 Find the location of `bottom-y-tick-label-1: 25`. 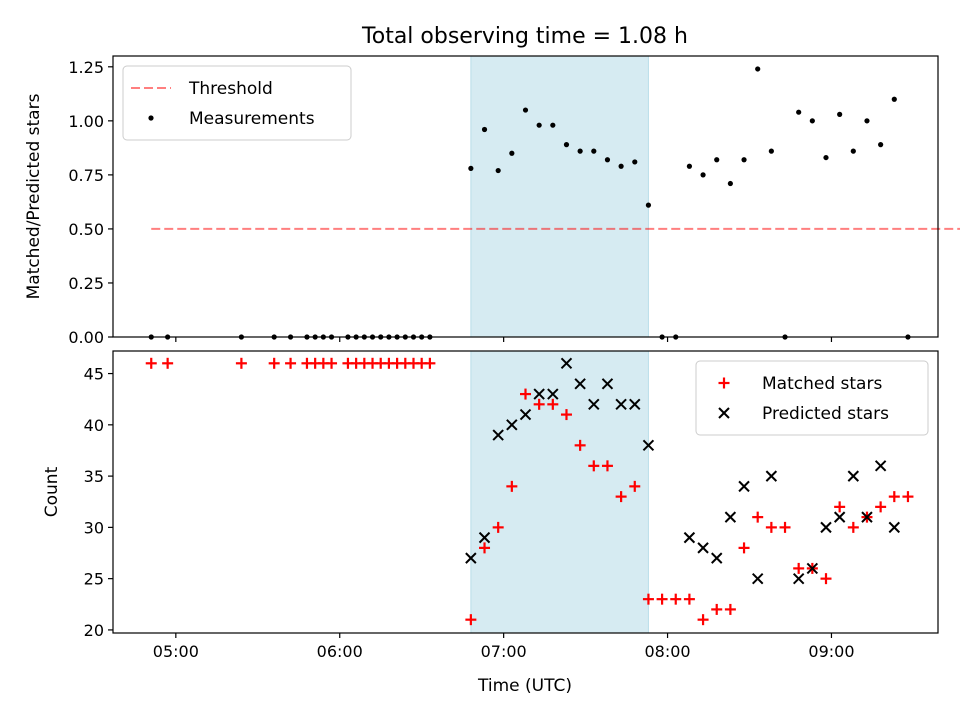

bottom-y-tick-label-1: 25 is located at coordinates (94, 579).